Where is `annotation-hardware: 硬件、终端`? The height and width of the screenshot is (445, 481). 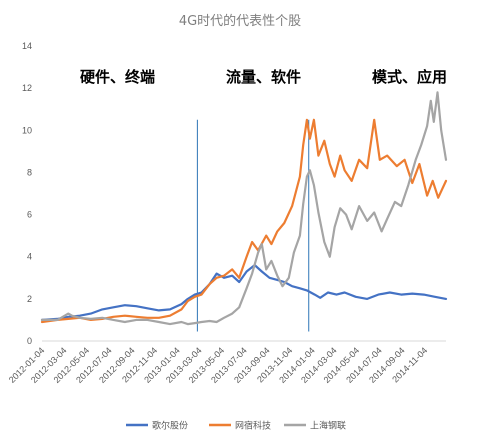 annotation-hardware: 硬件、终端 is located at coordinates (117, 77).